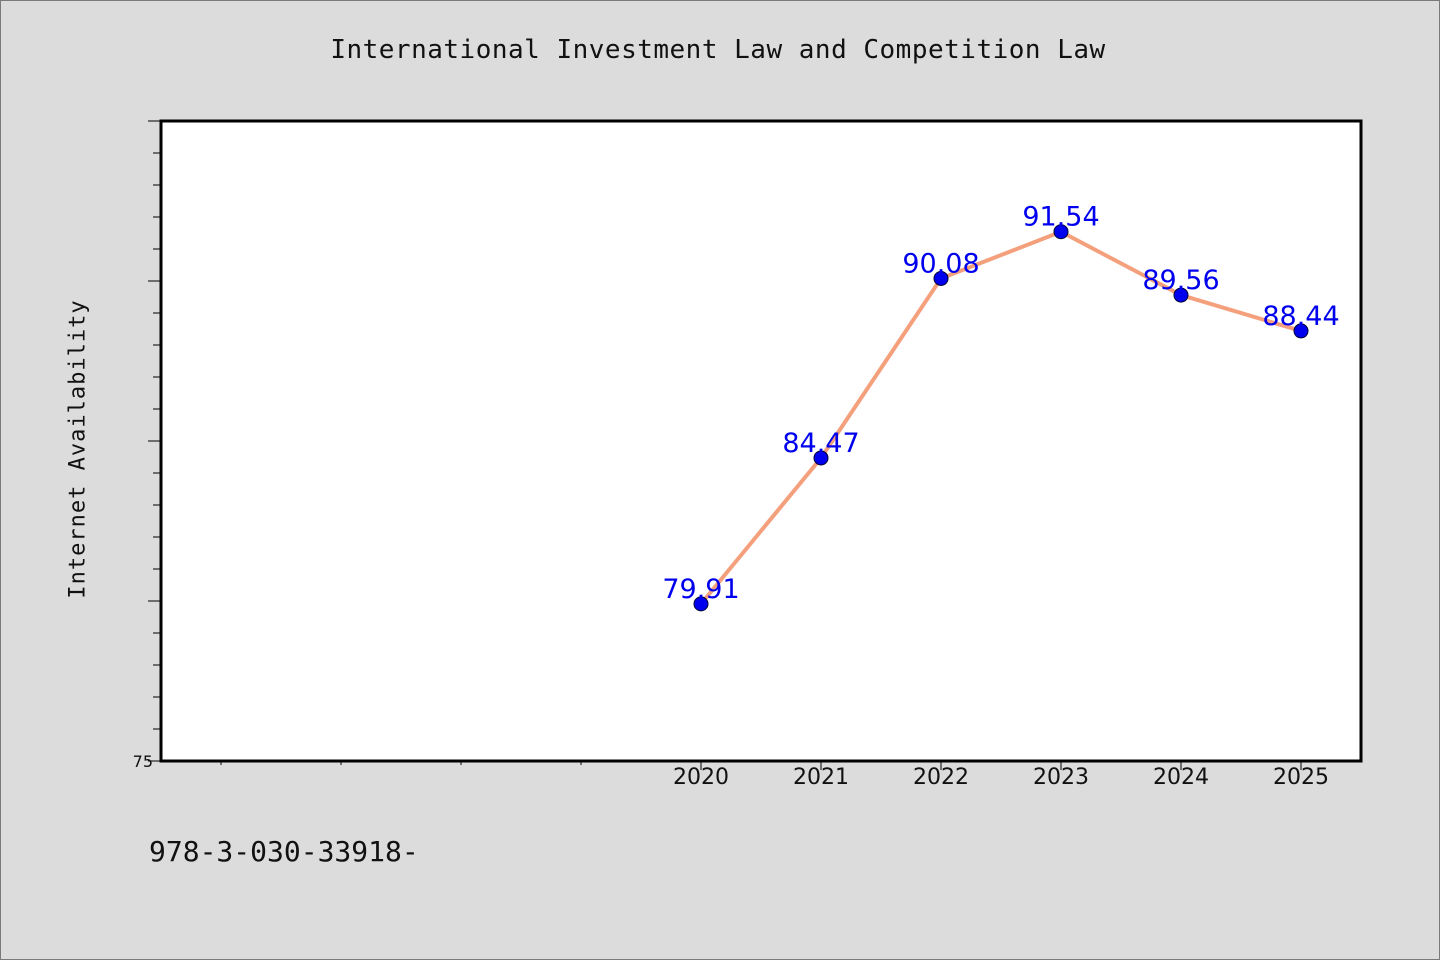 This screenshot has width=1440, height=960. I want to click on x-tick-label: 2025, so click(1301, 777).